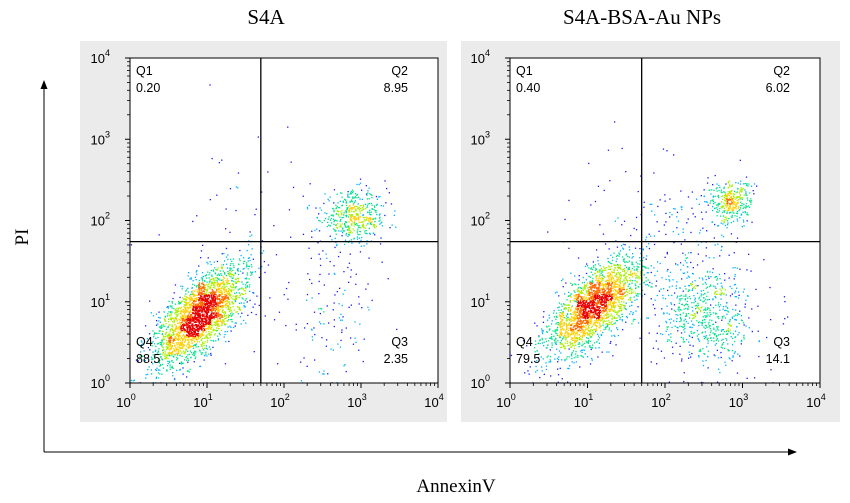  I want to click on x-tick-label: 100, so click(125, 401).